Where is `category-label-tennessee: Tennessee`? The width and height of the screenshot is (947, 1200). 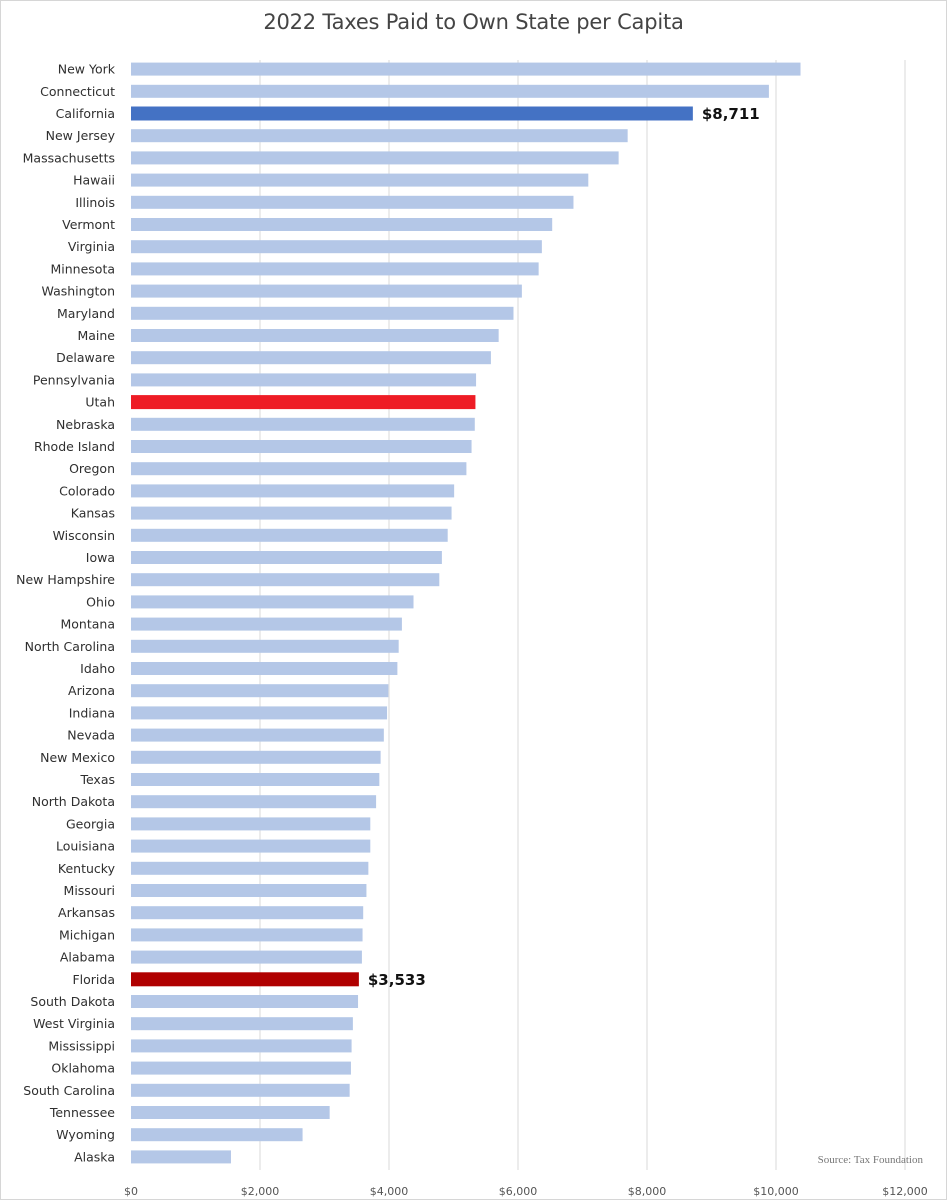
category-label-tennessee: Tennessee is located at coordinates (82, 1112).